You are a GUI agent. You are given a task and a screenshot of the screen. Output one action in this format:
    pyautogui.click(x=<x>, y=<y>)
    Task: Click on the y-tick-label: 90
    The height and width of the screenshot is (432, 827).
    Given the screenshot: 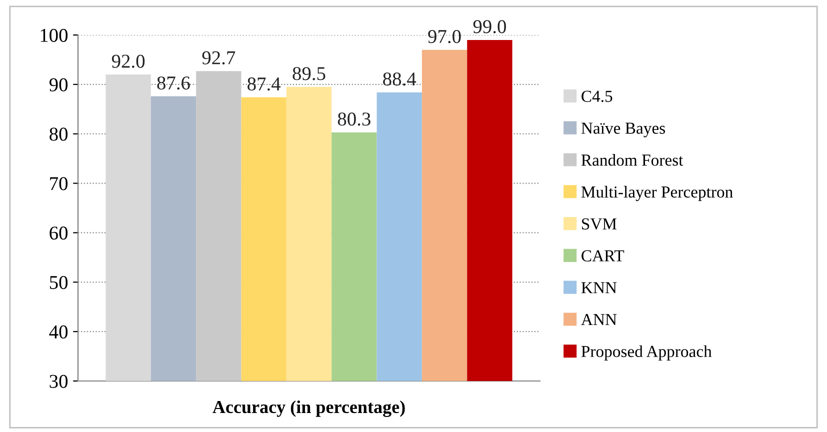 What is the action you would take?
    pyautogui.click(x=58, y=85)
    